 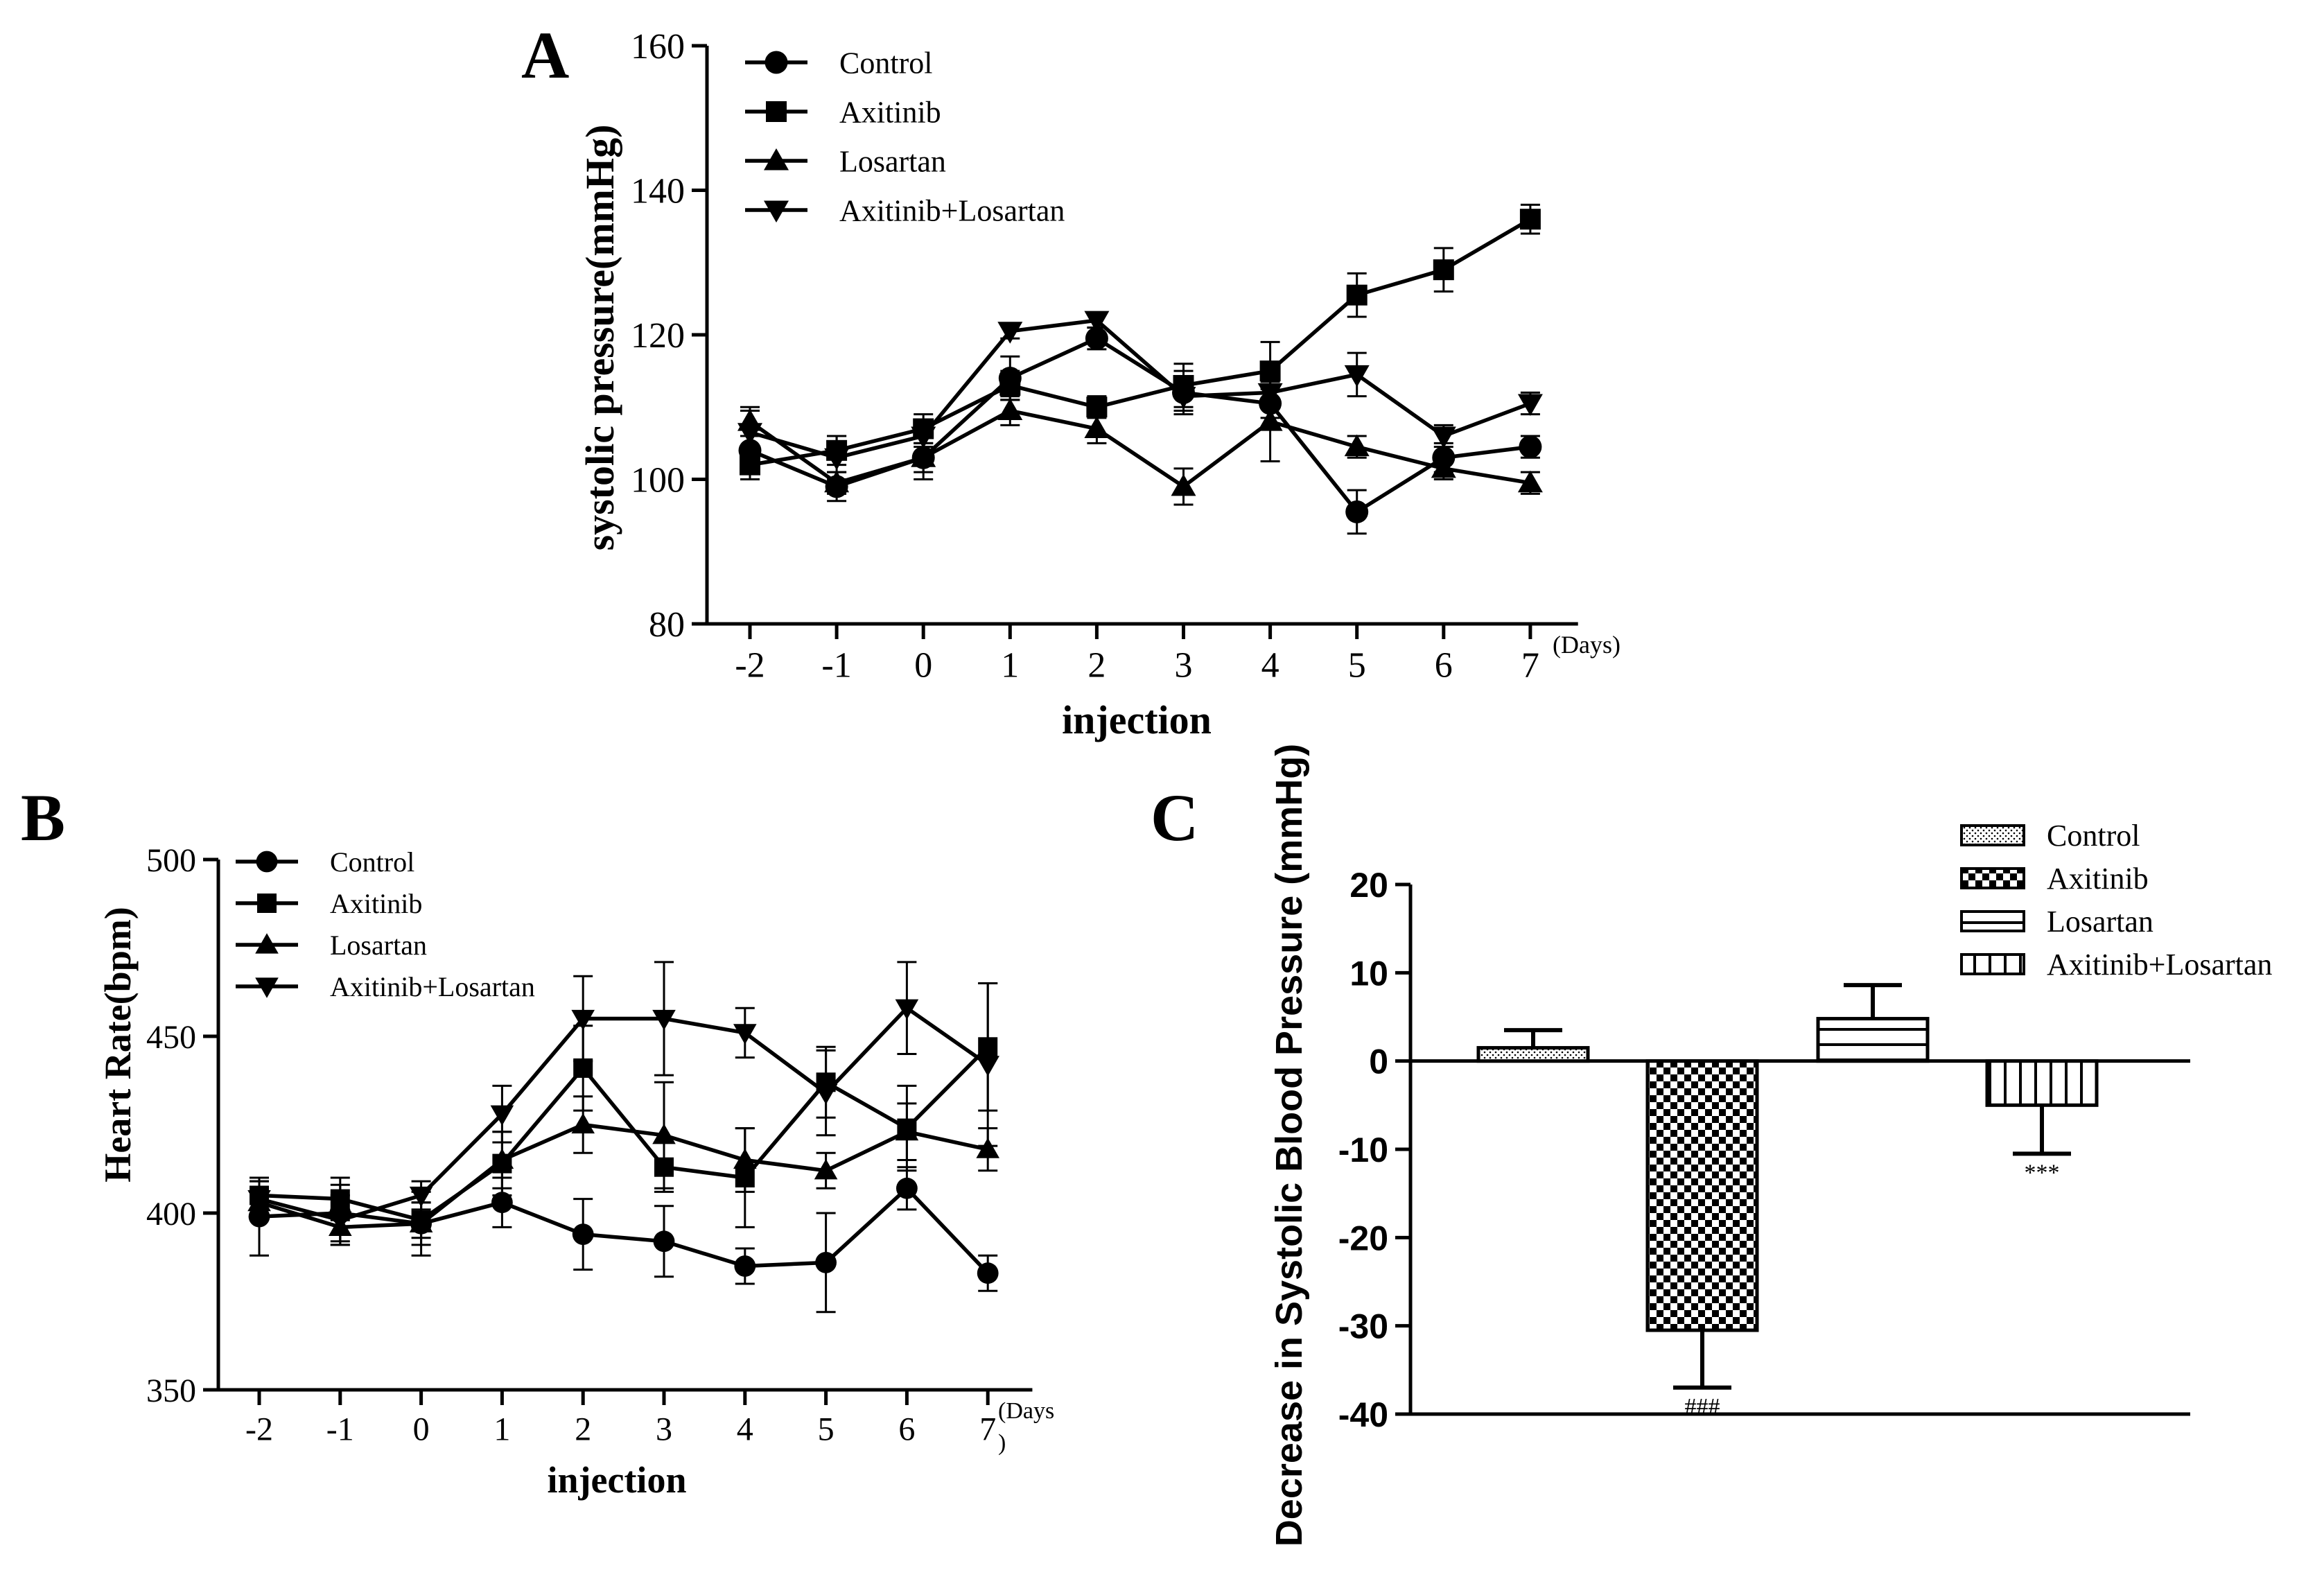 I want to click on panel-b-x-tick-label: 2, so click(x=583, y=1429).